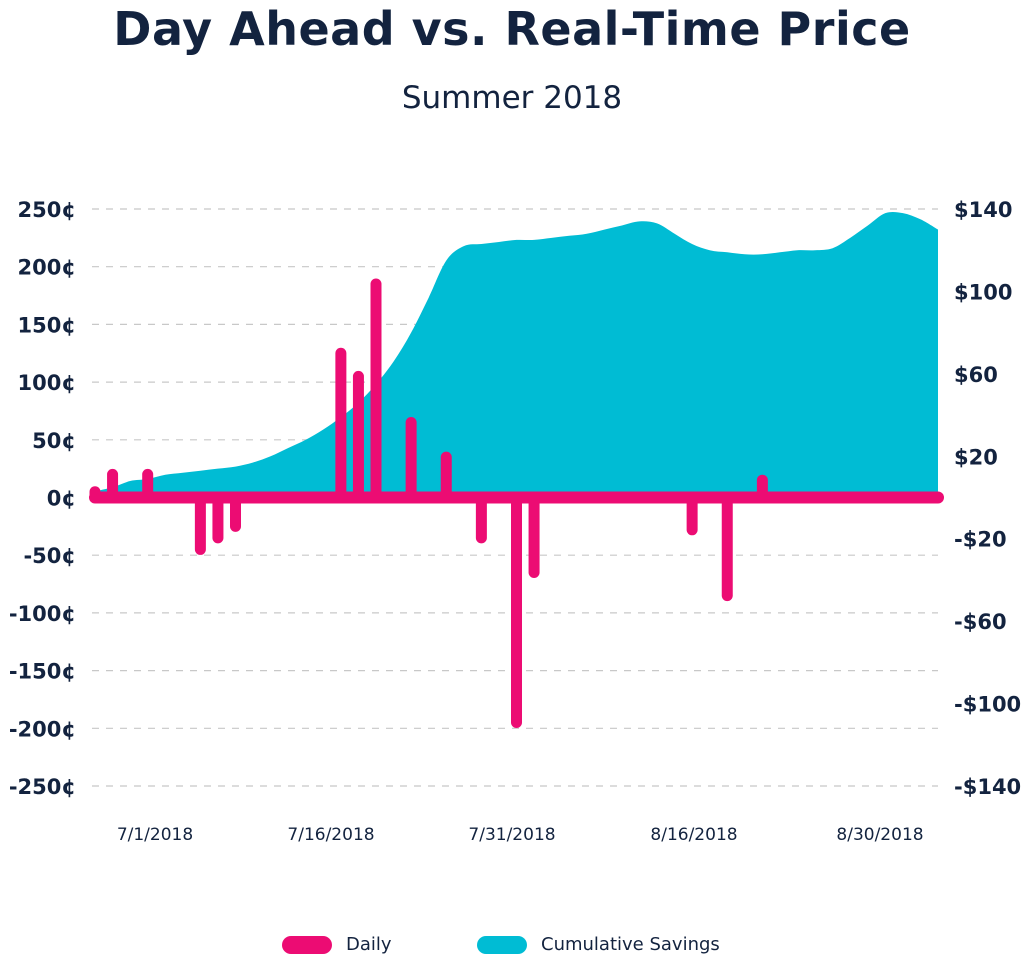 The image size is (1024, 964). I want to click on left-tick-label: 200¢, so click(47, 268).